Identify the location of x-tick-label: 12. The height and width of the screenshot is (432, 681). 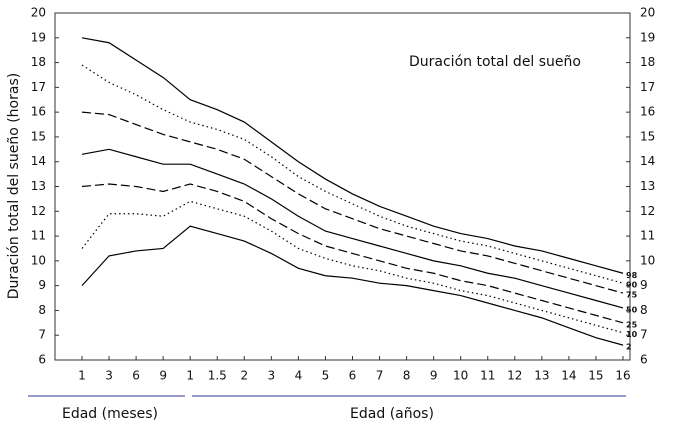
(514, 376).